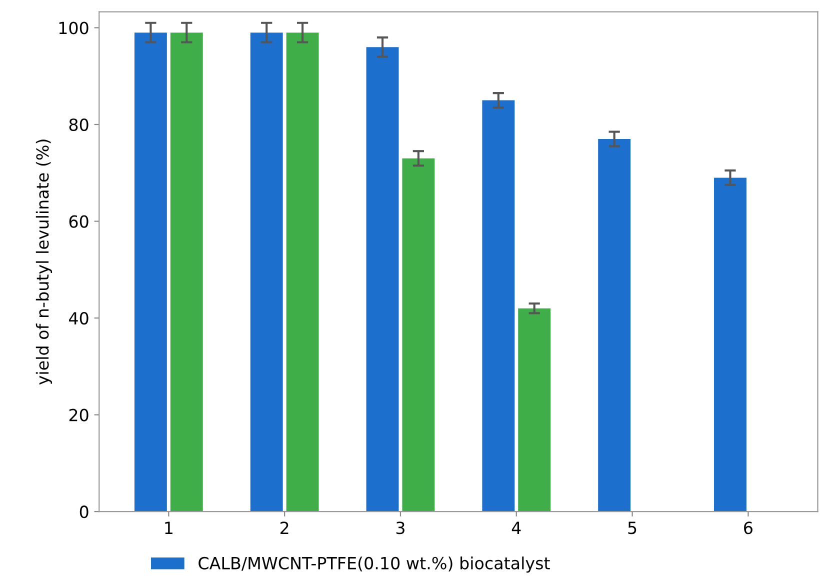 This screenshot has height=588, width=826. What do you see at coordinates (748, 528) in the screenshot?
I see `x-tick-label: 6` at bounding box center [748, 528].